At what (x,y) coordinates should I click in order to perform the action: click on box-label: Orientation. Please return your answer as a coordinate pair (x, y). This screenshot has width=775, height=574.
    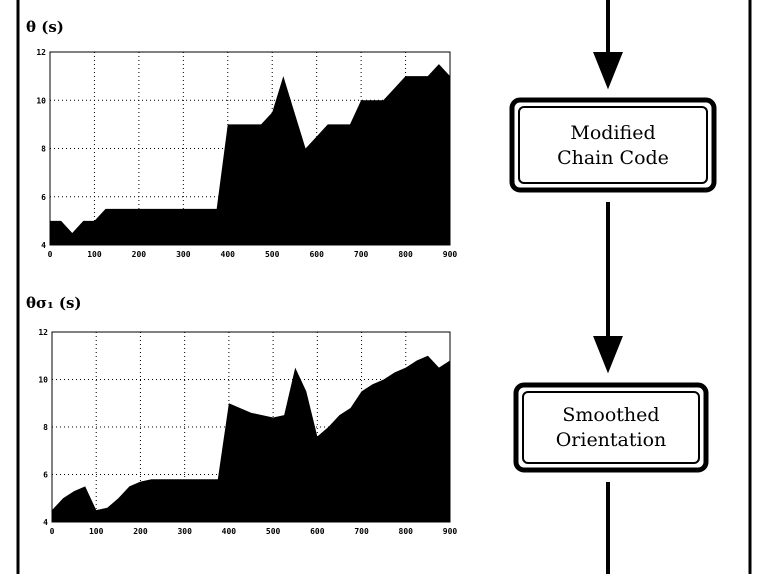
    Looking at the image, I should click on (611, 440).